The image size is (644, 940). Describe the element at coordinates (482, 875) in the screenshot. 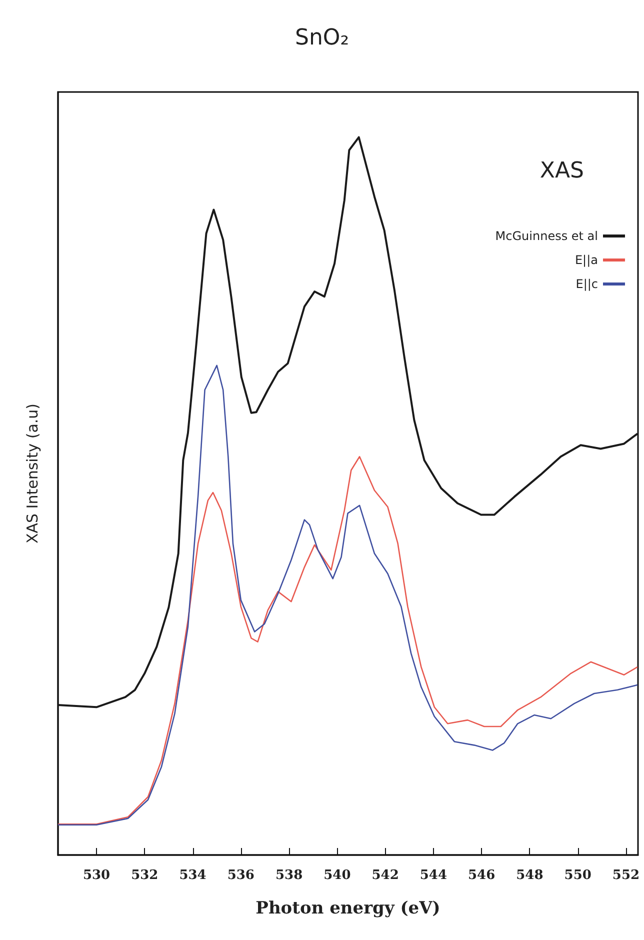

I see `x-tick-label: 546` at that location.